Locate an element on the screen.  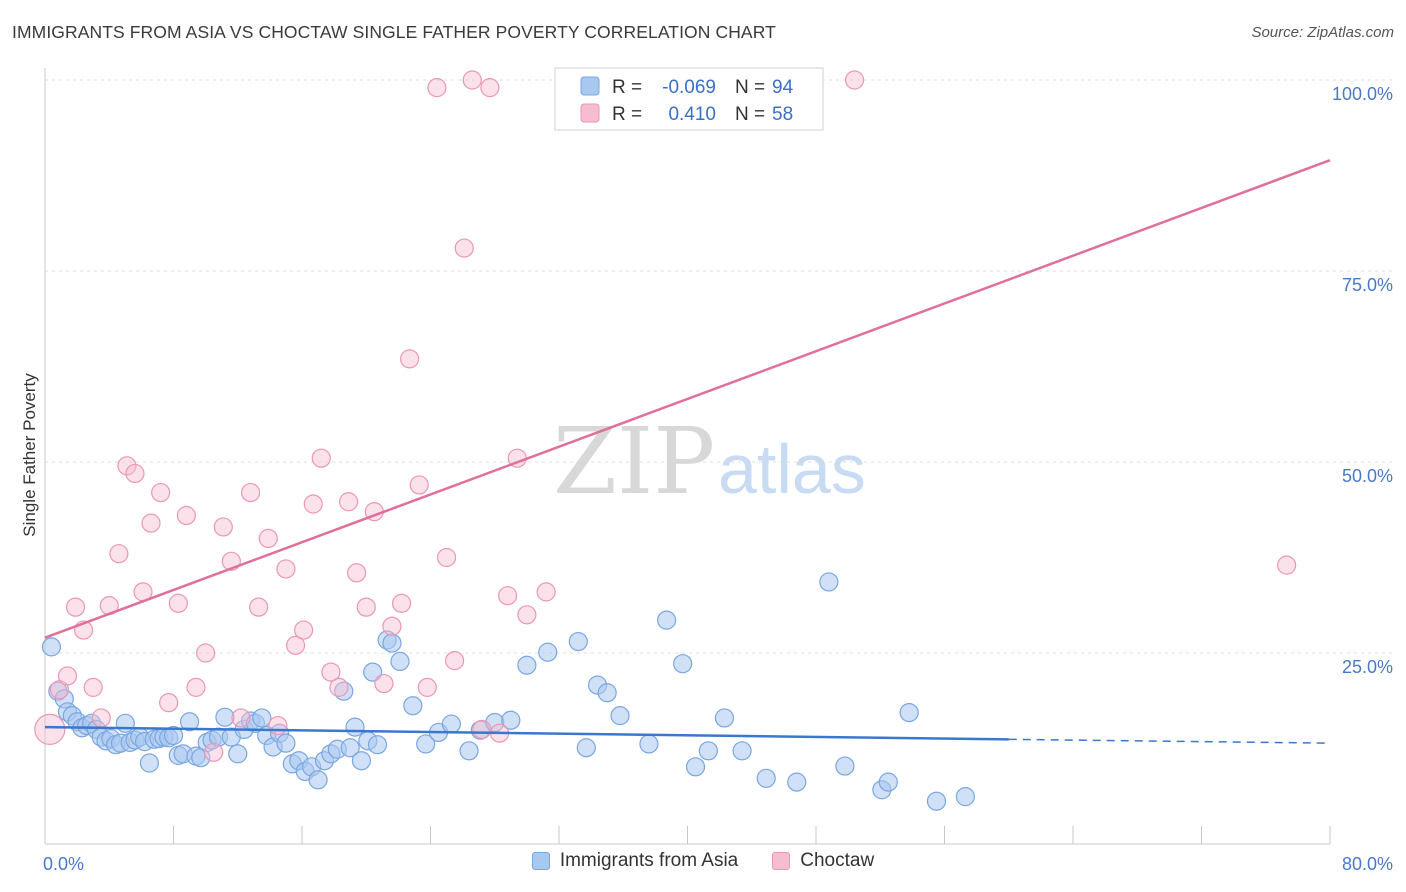
legend-swatch-pink is located at coordinates (590, 113).